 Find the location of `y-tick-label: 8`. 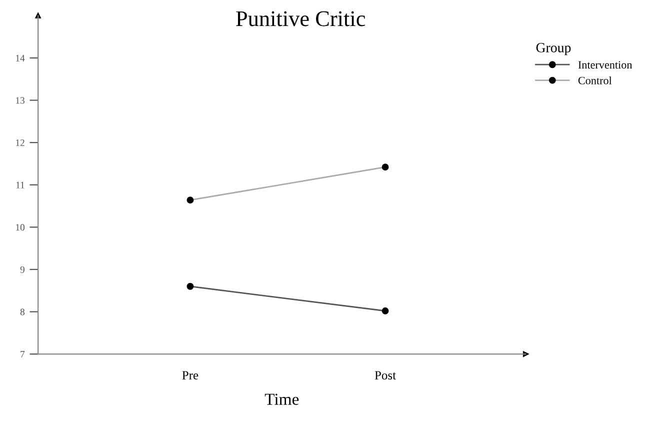

y-tick-label: 8 is located at coordinates (22, 312).